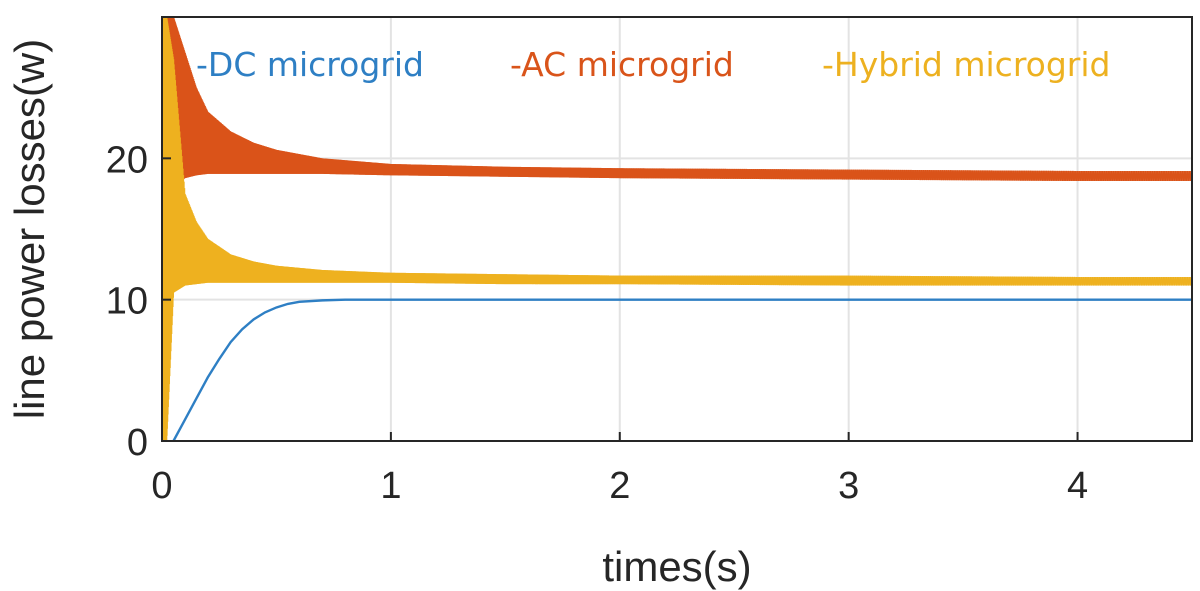 The image size is (1200, 591). I want to click on x-tick-label-1: 1, so click(390, 486).